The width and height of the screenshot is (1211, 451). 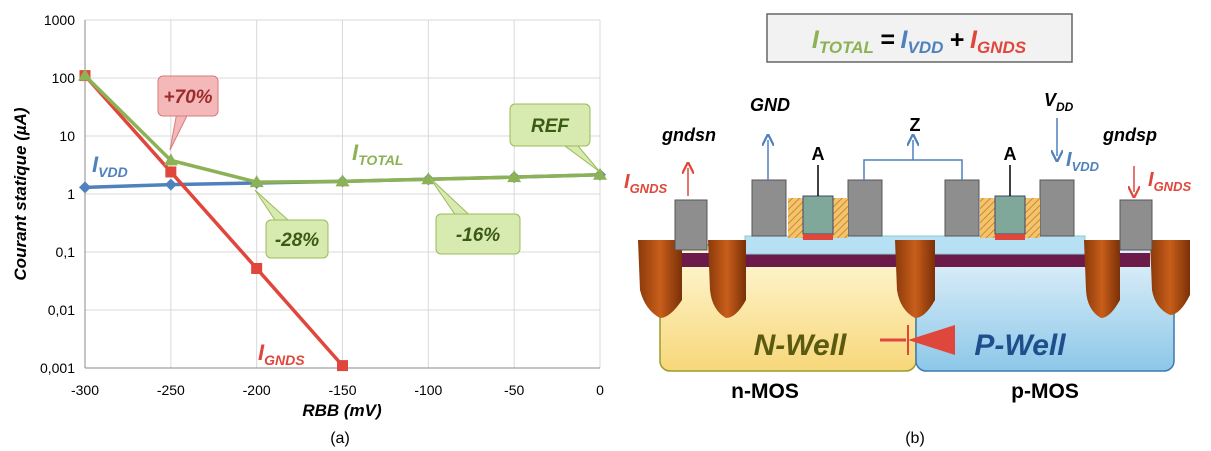 What do you see at coordinates (1045, 391) in the screenshot?
I see `device-label: p-MOS` at bounding box center [1045, 391].